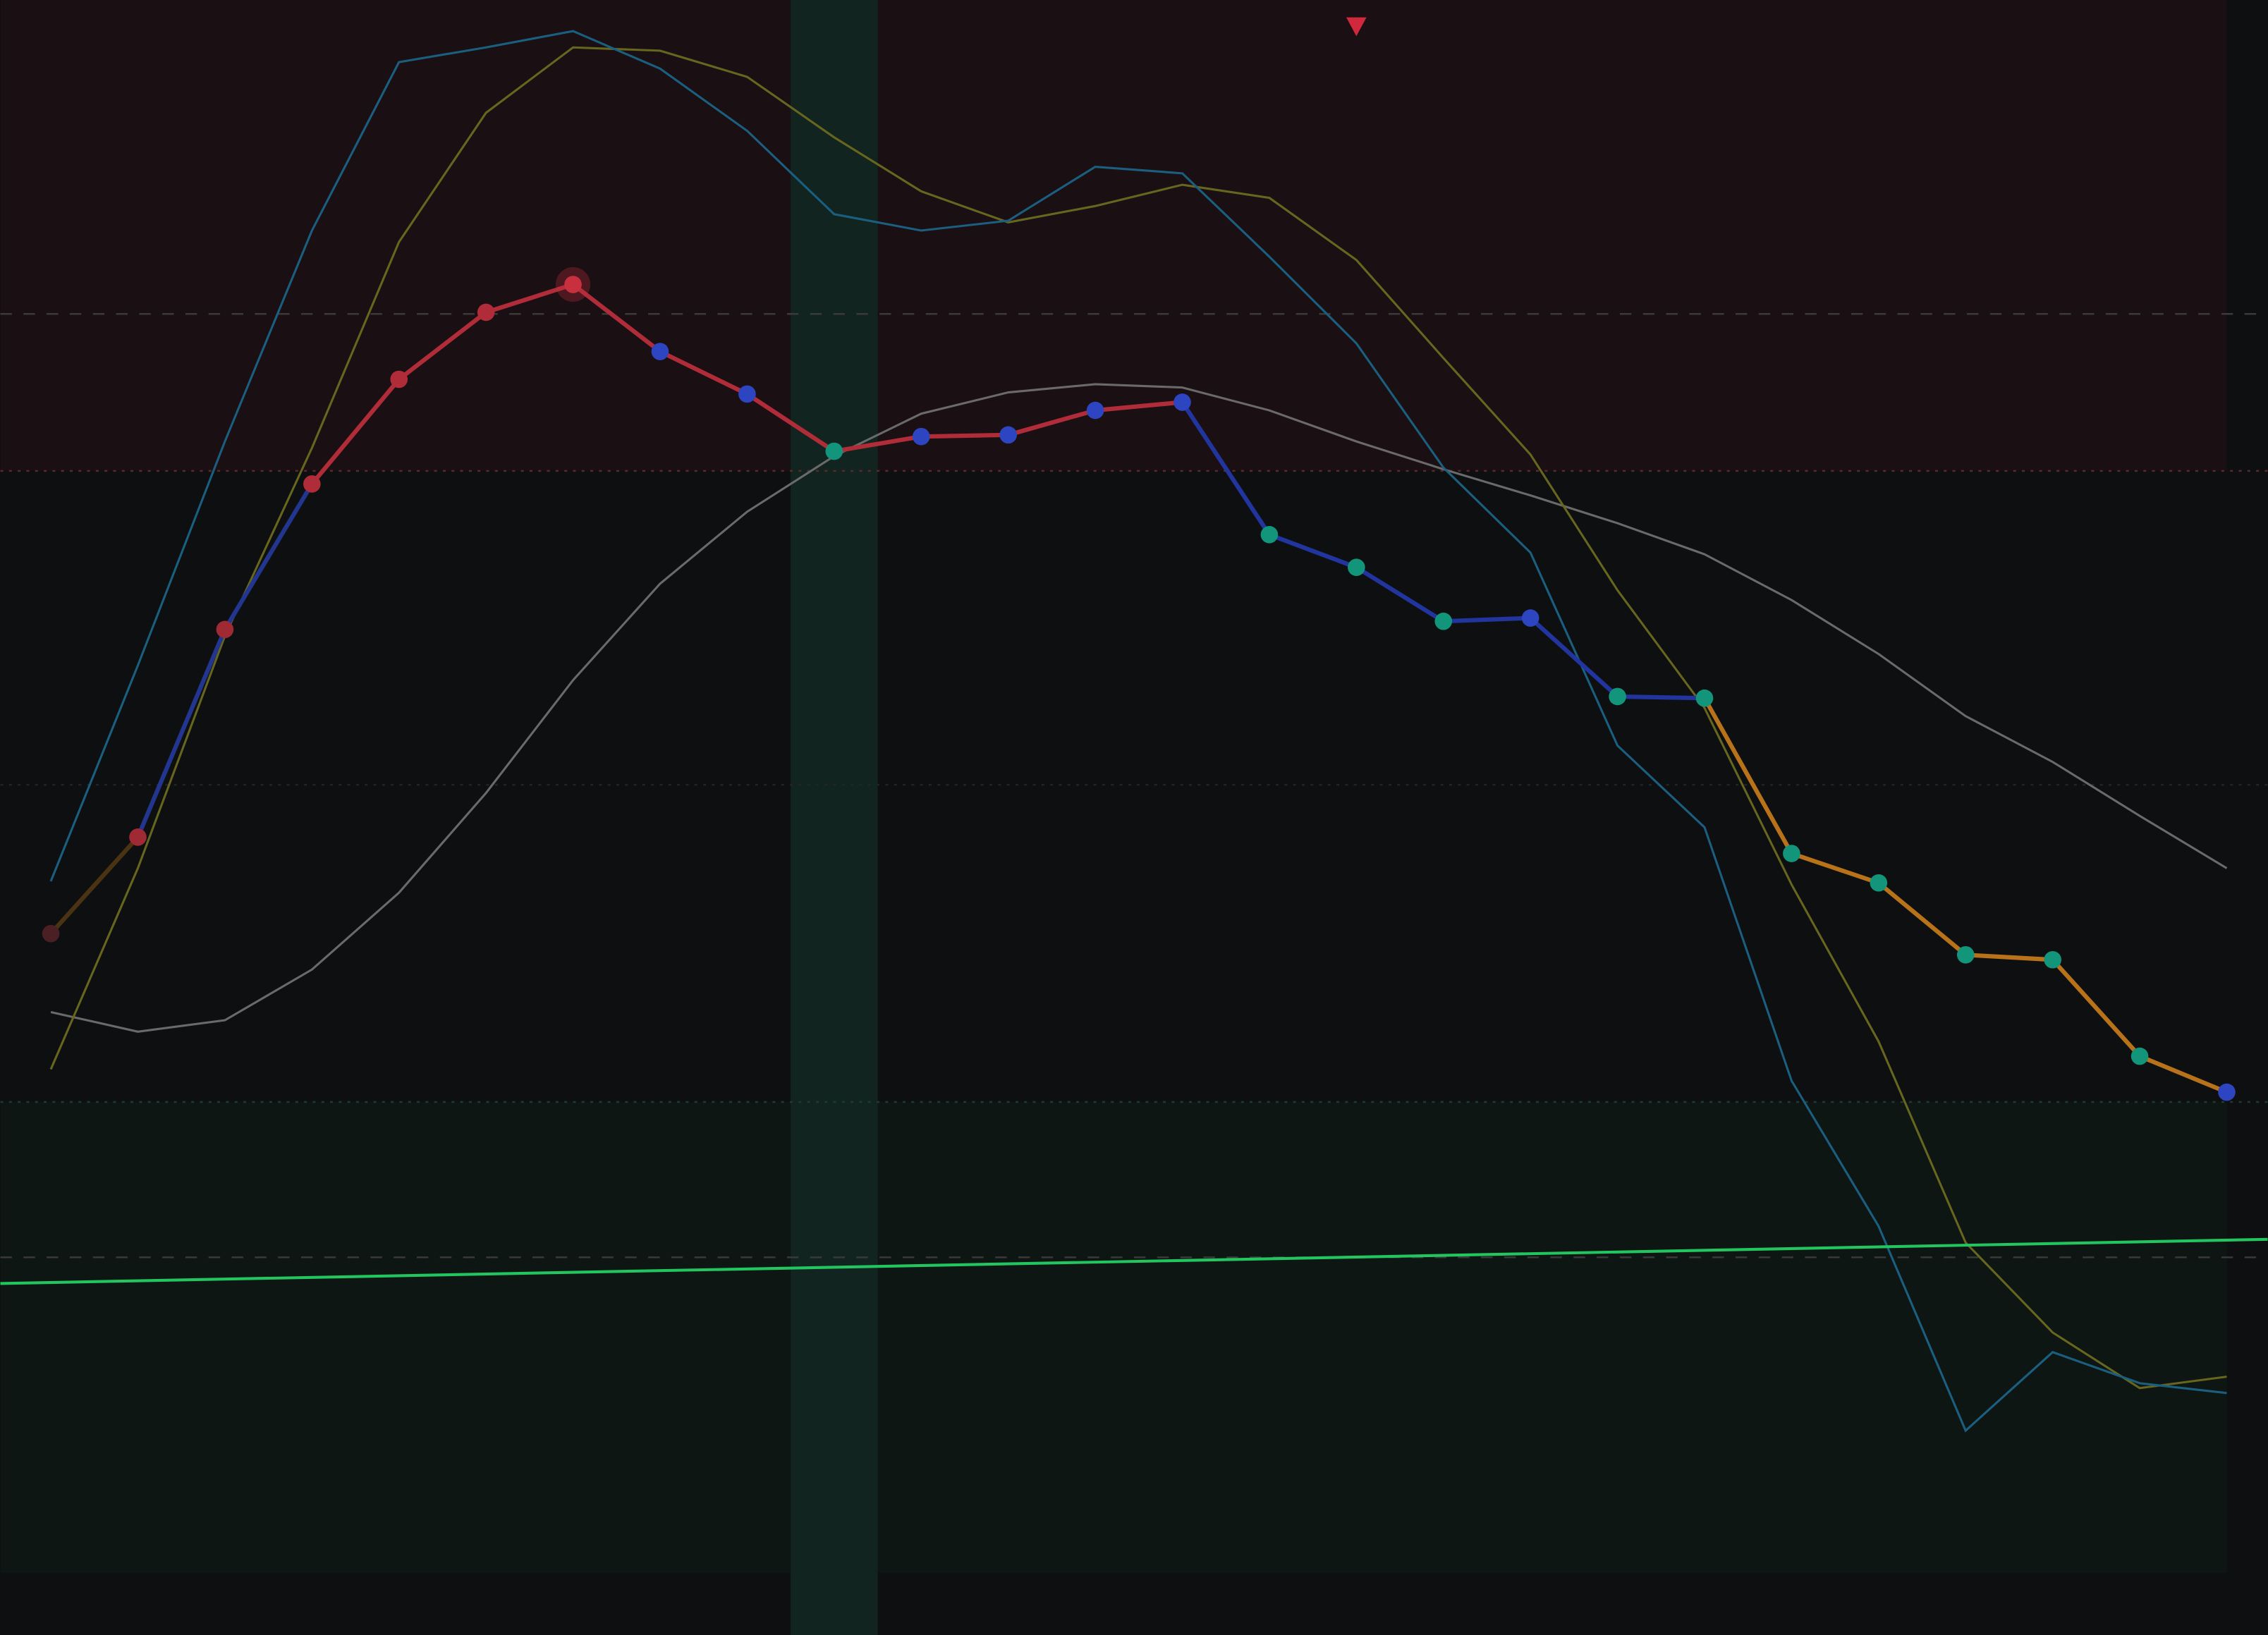  What do you see at coordinates (1356, 27) in the screenshot?
I see `signal-marker` at bounding box center [1356, 27].